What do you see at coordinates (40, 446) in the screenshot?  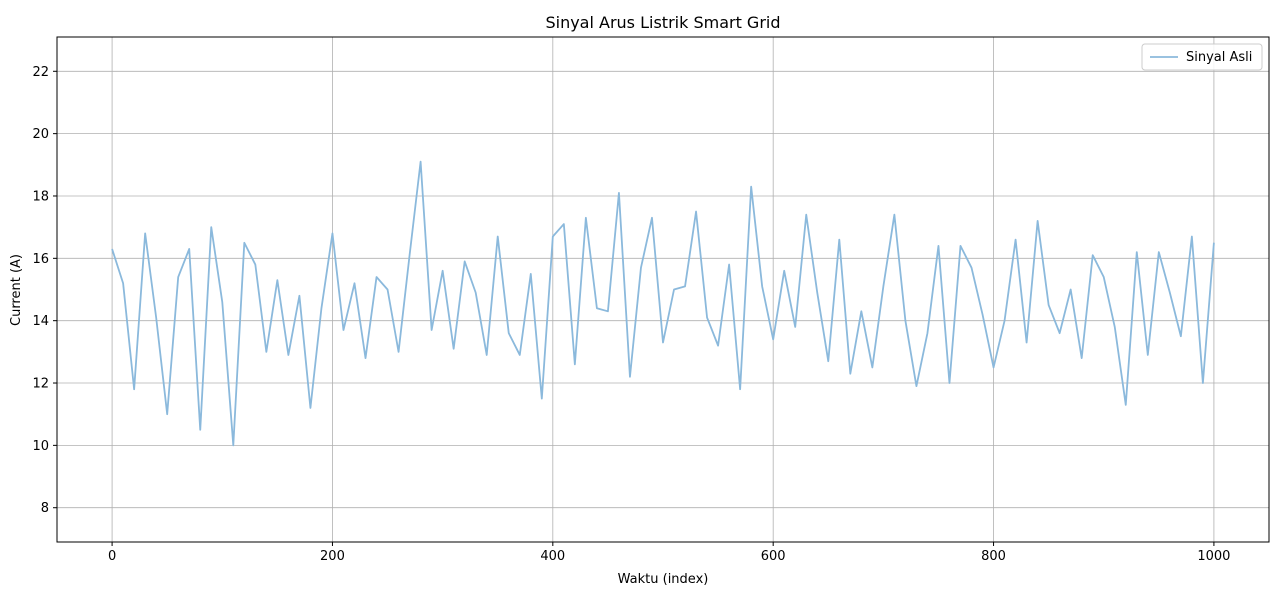 I see `y-tick-label: 10` at bounding box center [40, 446].